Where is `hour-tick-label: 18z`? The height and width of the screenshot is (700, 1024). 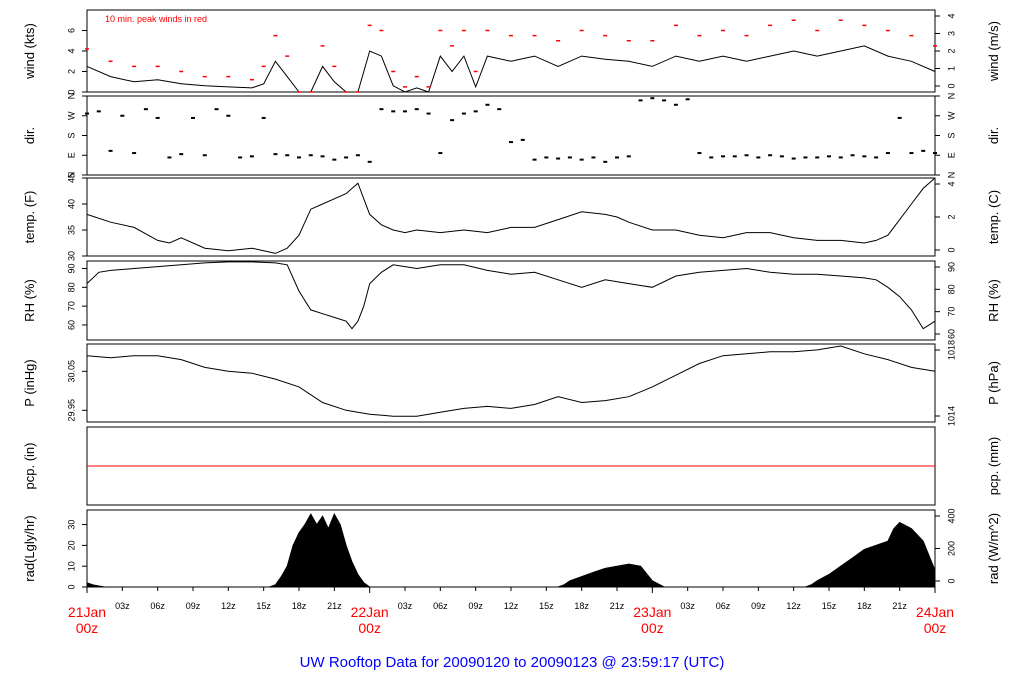 hour-tick-label: 18z is located at coordinates (581, 606).